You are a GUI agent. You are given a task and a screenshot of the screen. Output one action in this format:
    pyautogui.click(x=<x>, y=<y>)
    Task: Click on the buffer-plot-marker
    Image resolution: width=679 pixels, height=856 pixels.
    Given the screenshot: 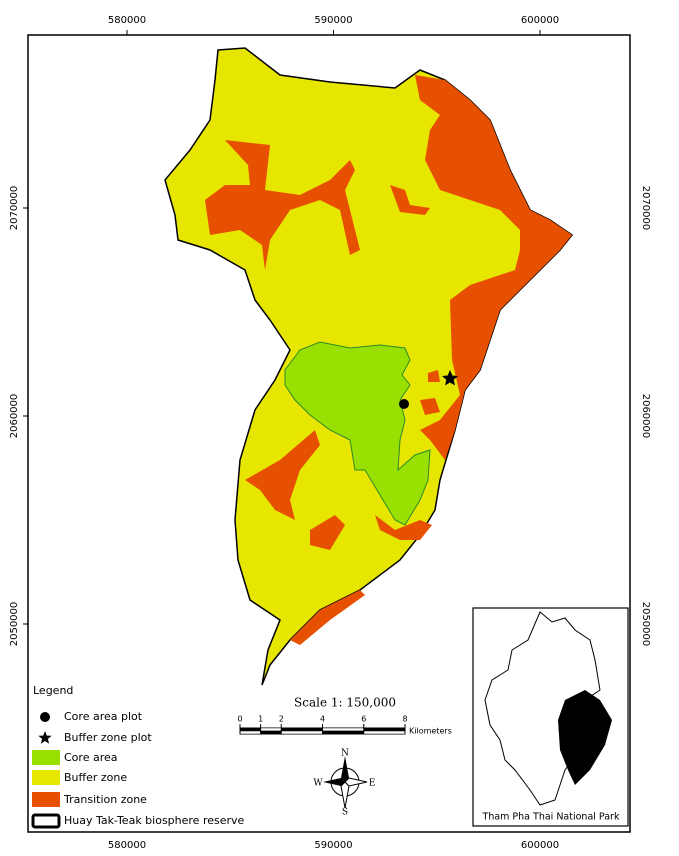 What is the action you would take?
    pyautogui.click(x=450, y=378)
    